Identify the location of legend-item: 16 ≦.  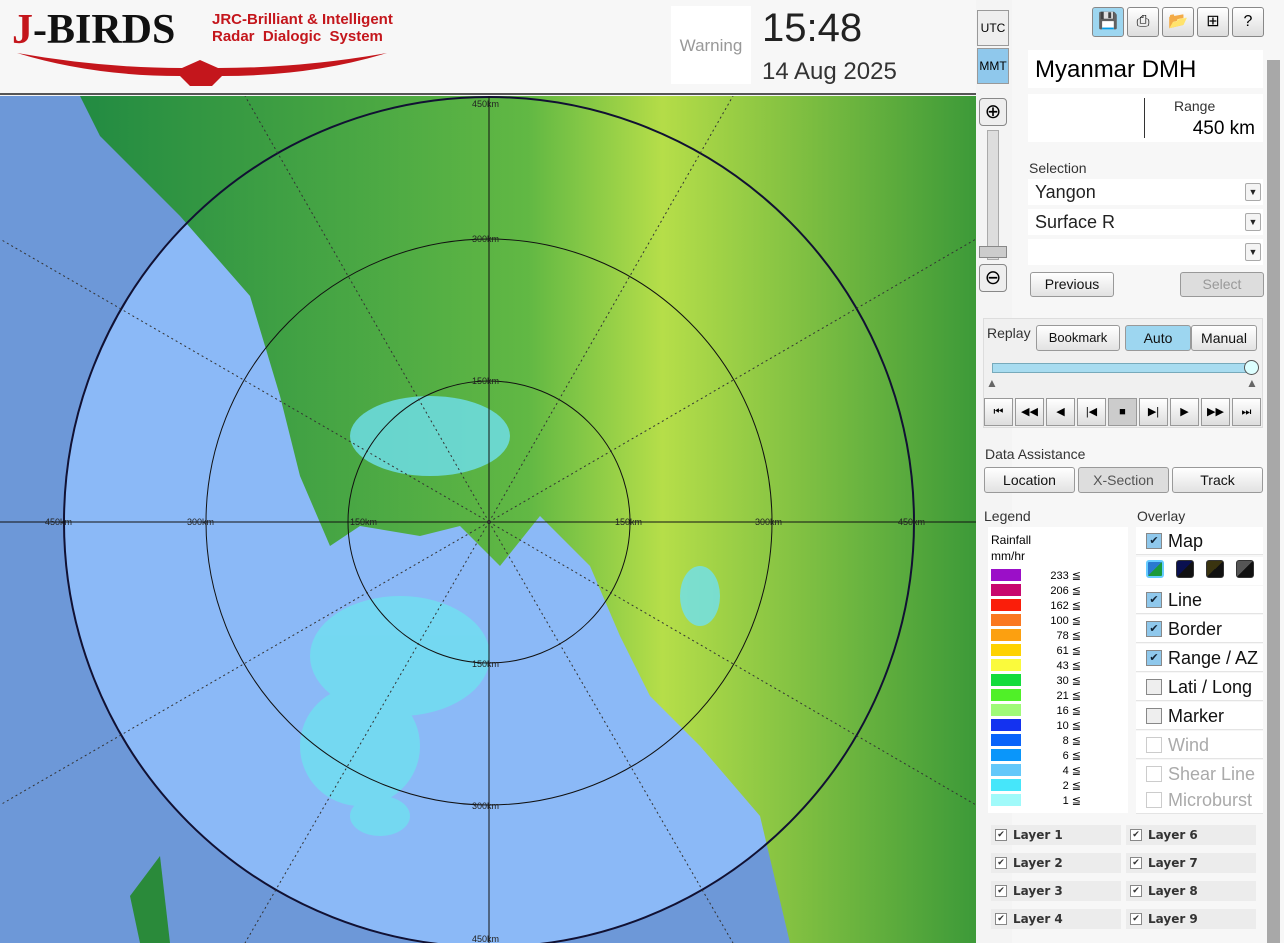
(1056, 710).